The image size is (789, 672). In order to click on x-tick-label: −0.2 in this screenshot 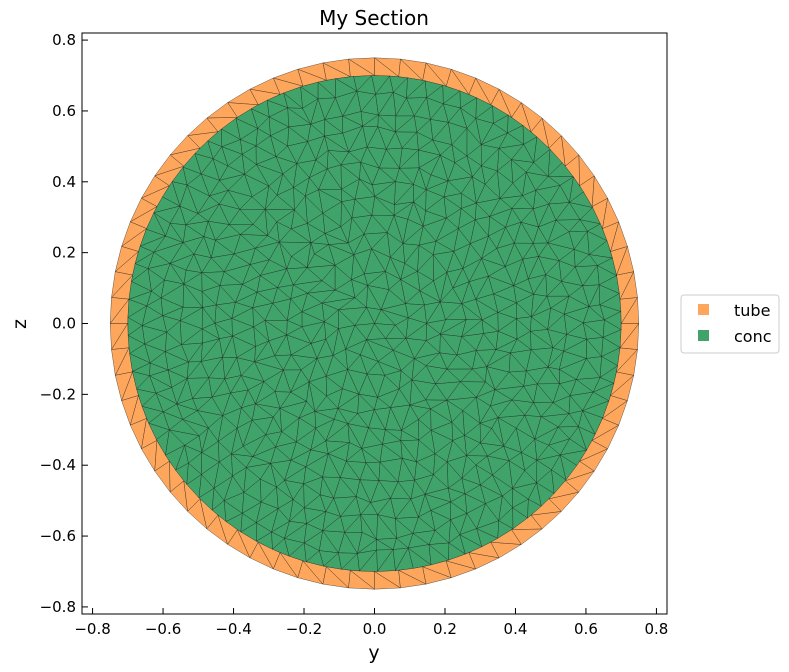, I will do `click(304, 629)`.